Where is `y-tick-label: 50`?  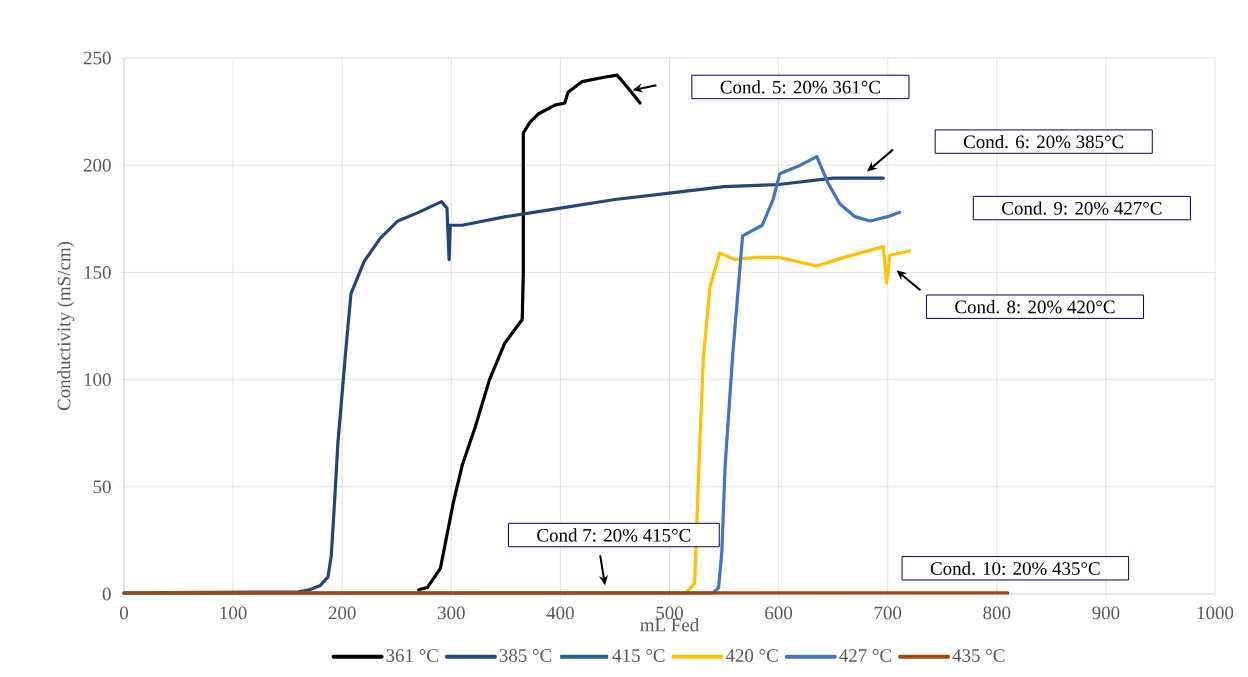
y-tick-label: 50 is located at coordinates (102, 487).